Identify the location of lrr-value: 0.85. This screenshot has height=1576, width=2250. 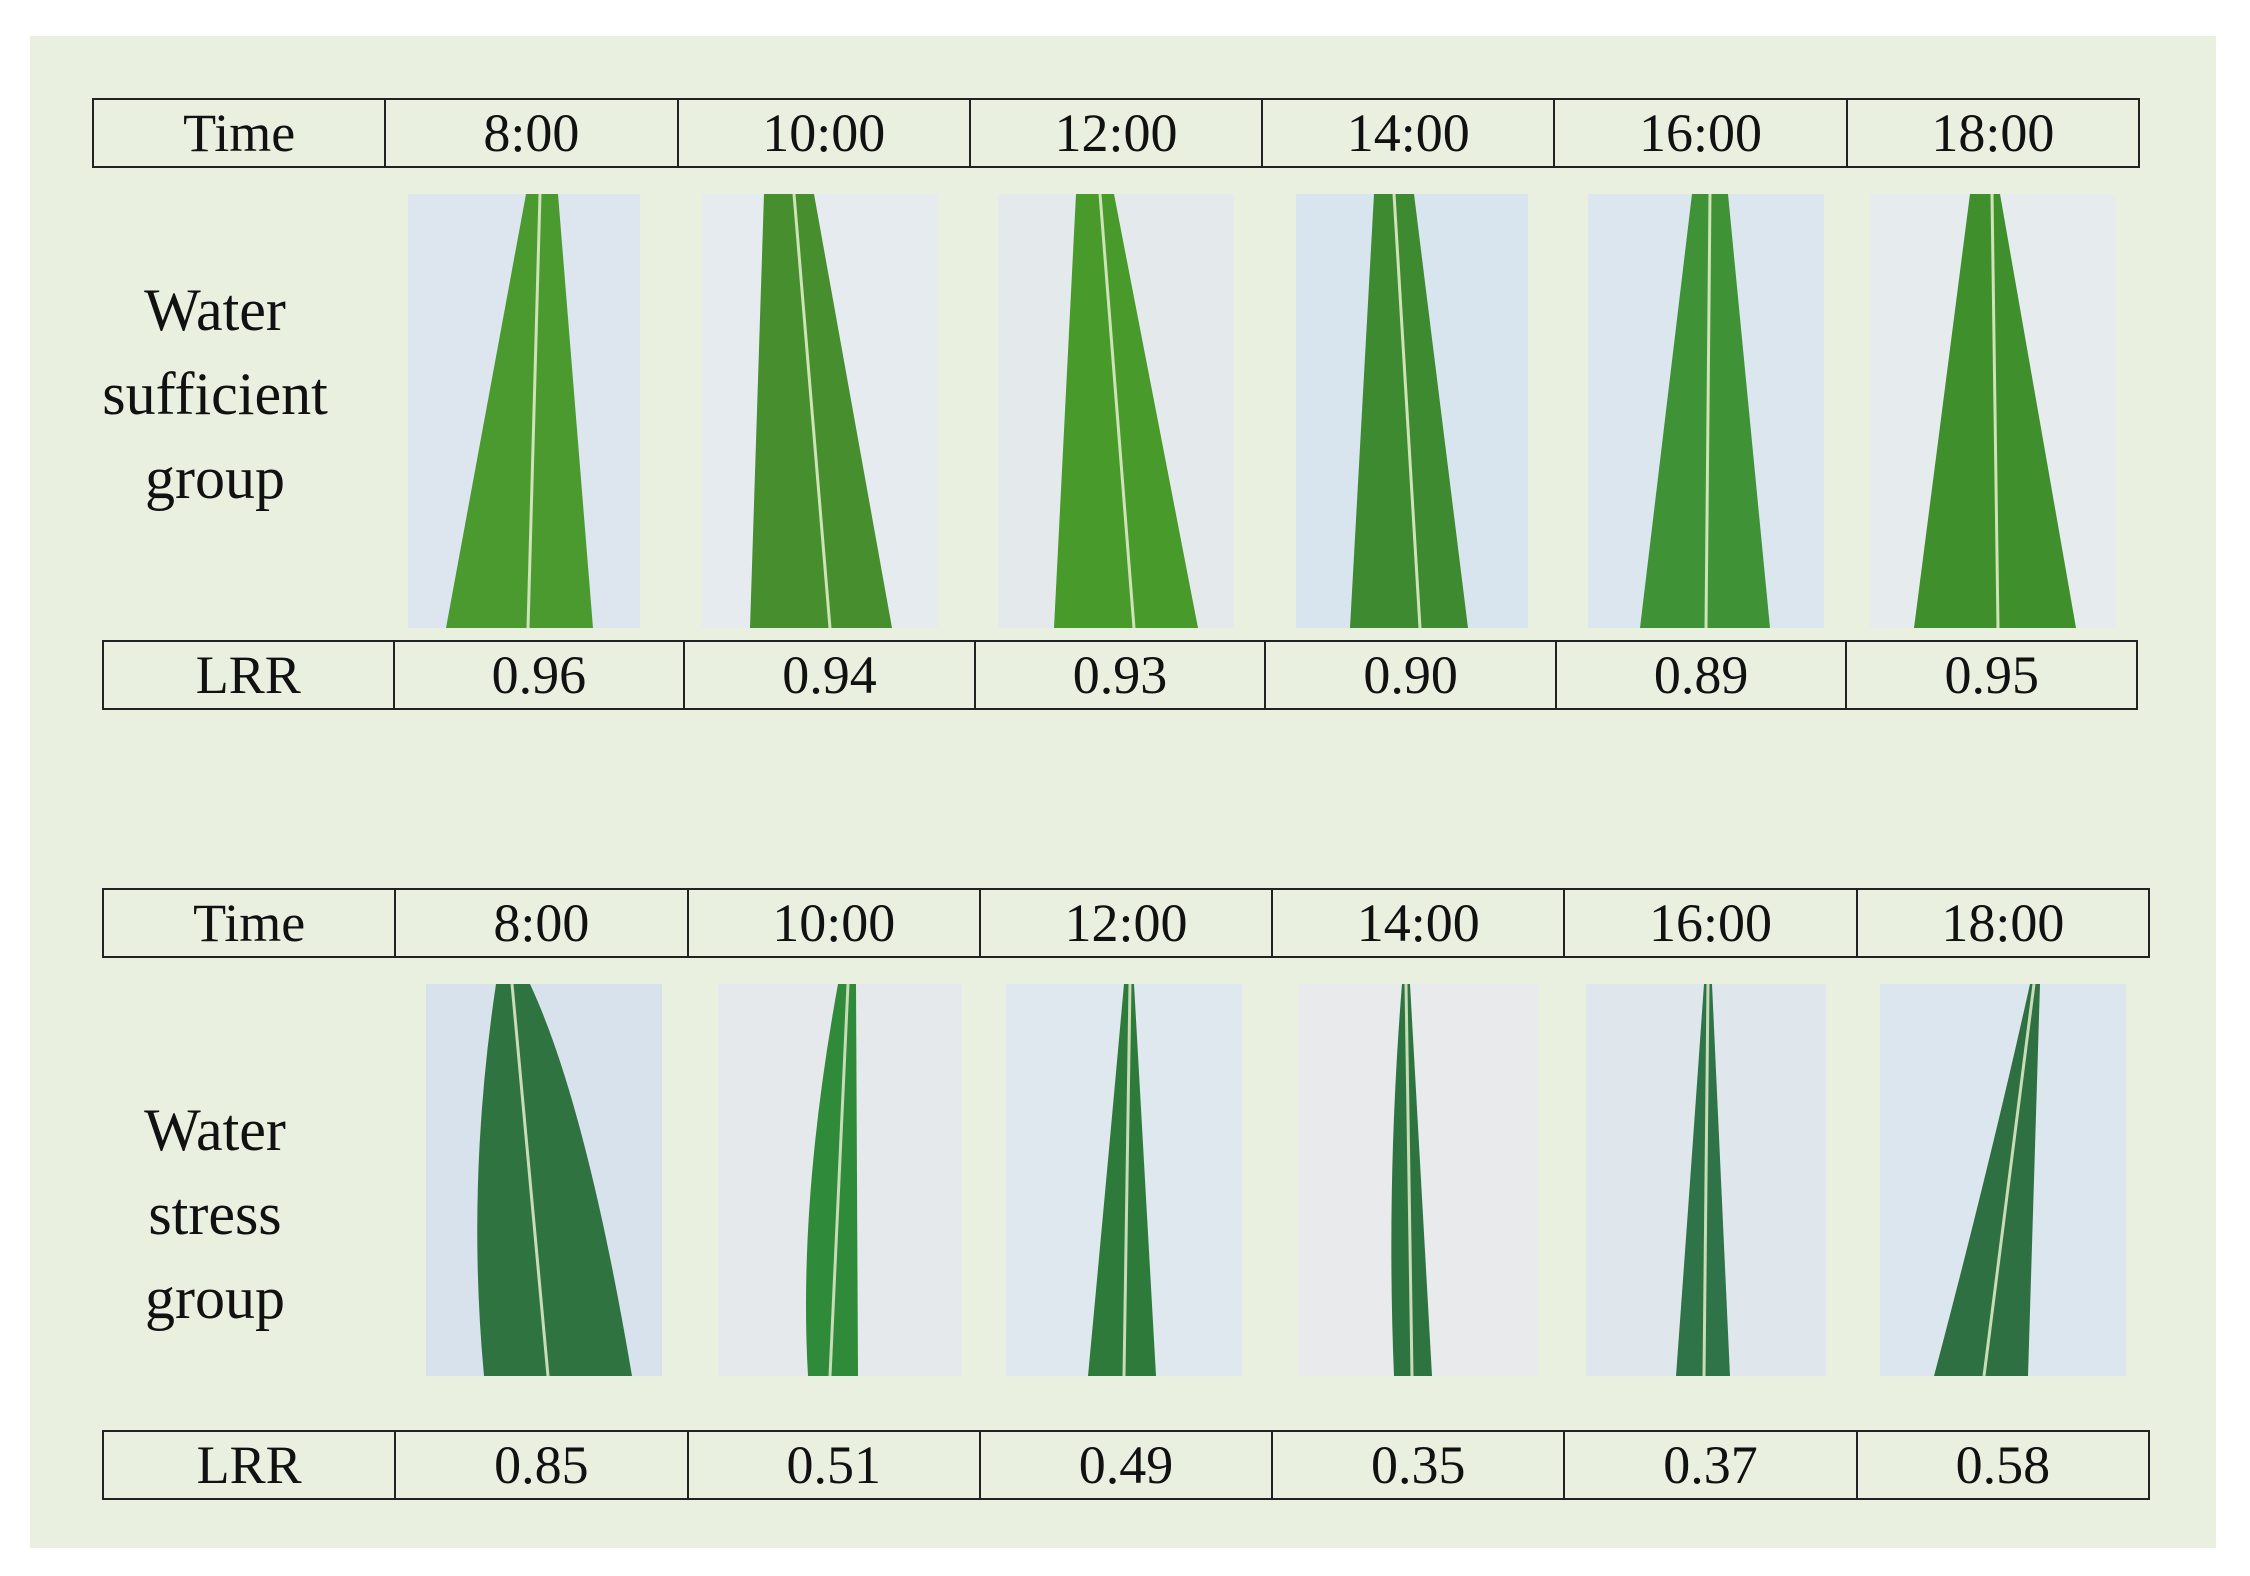
(540, 1465).